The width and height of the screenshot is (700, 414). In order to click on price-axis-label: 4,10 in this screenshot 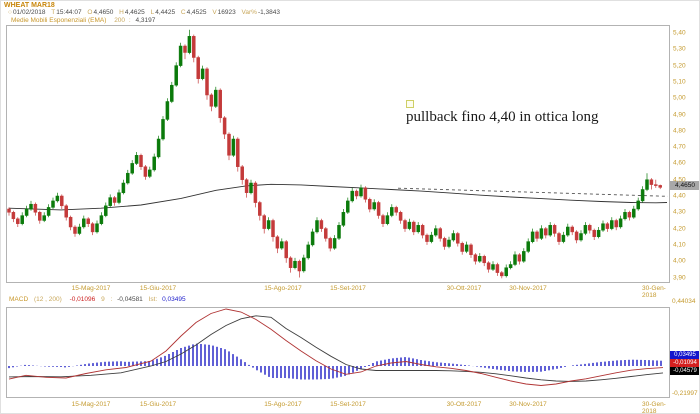, I will do `click(679, 245)`.